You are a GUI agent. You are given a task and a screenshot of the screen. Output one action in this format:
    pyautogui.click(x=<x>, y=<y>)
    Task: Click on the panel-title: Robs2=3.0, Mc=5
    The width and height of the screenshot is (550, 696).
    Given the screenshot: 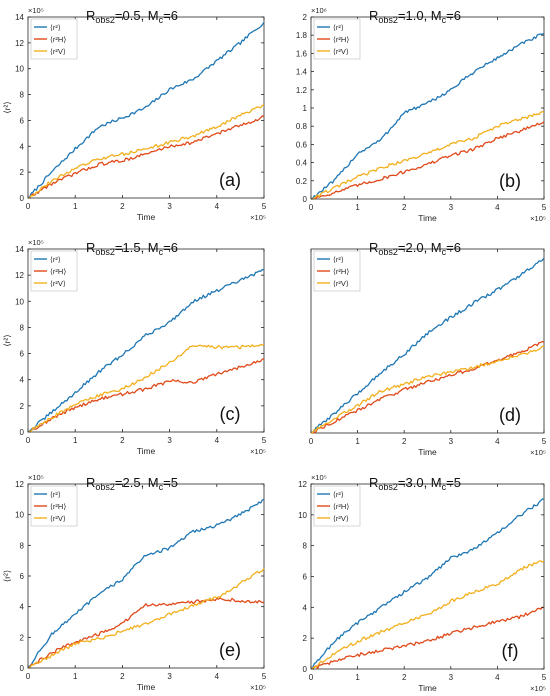 What is the action you would take?
    pyautogui.click(x=415, y=483)
    